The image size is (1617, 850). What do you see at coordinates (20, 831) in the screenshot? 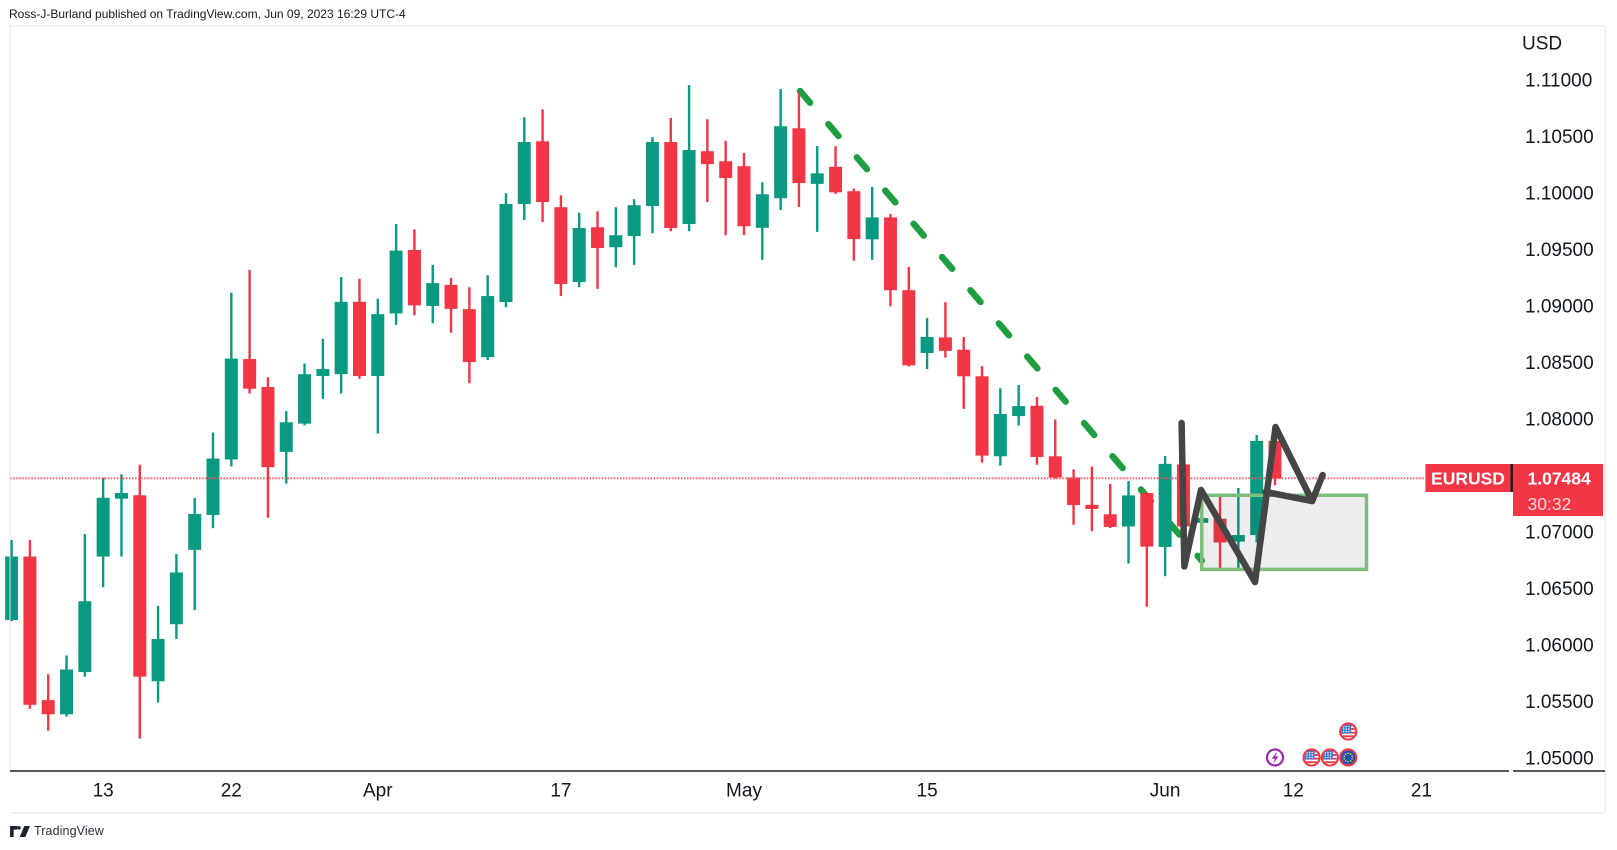
I see `tradingview-logo-icon` at bounding box center [20, 831].